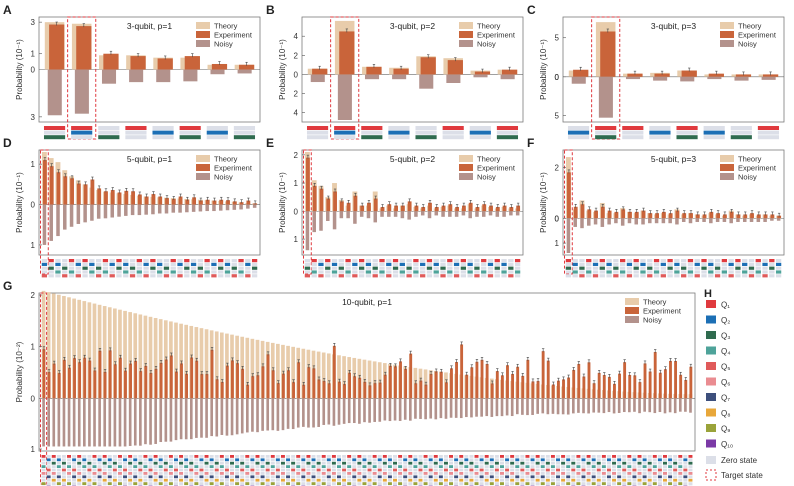 The image size is (794, 486). Describe the element at coordinates (466, 158) in the screenshot. I see `legend-swatch-theory` at that location.